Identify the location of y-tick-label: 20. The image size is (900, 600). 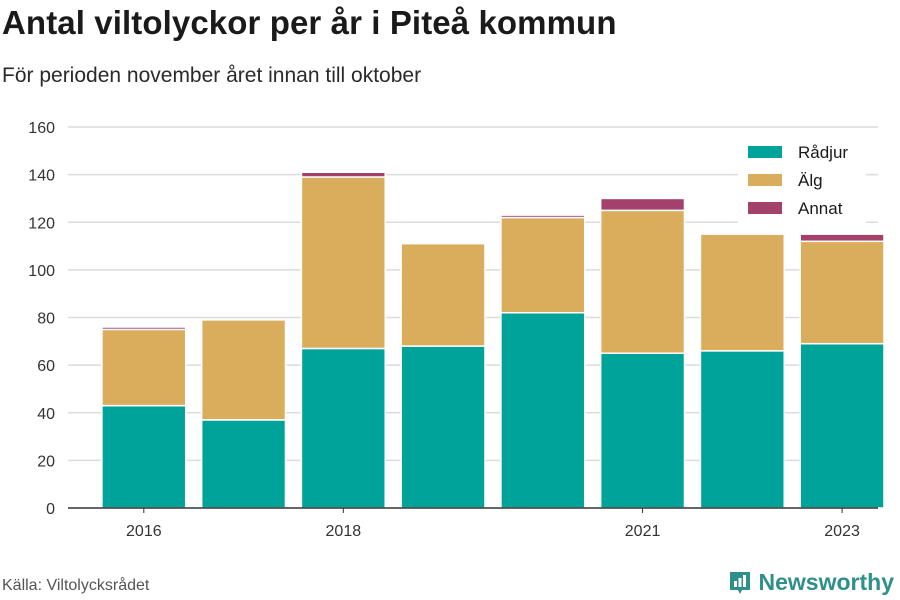
(46, 461).